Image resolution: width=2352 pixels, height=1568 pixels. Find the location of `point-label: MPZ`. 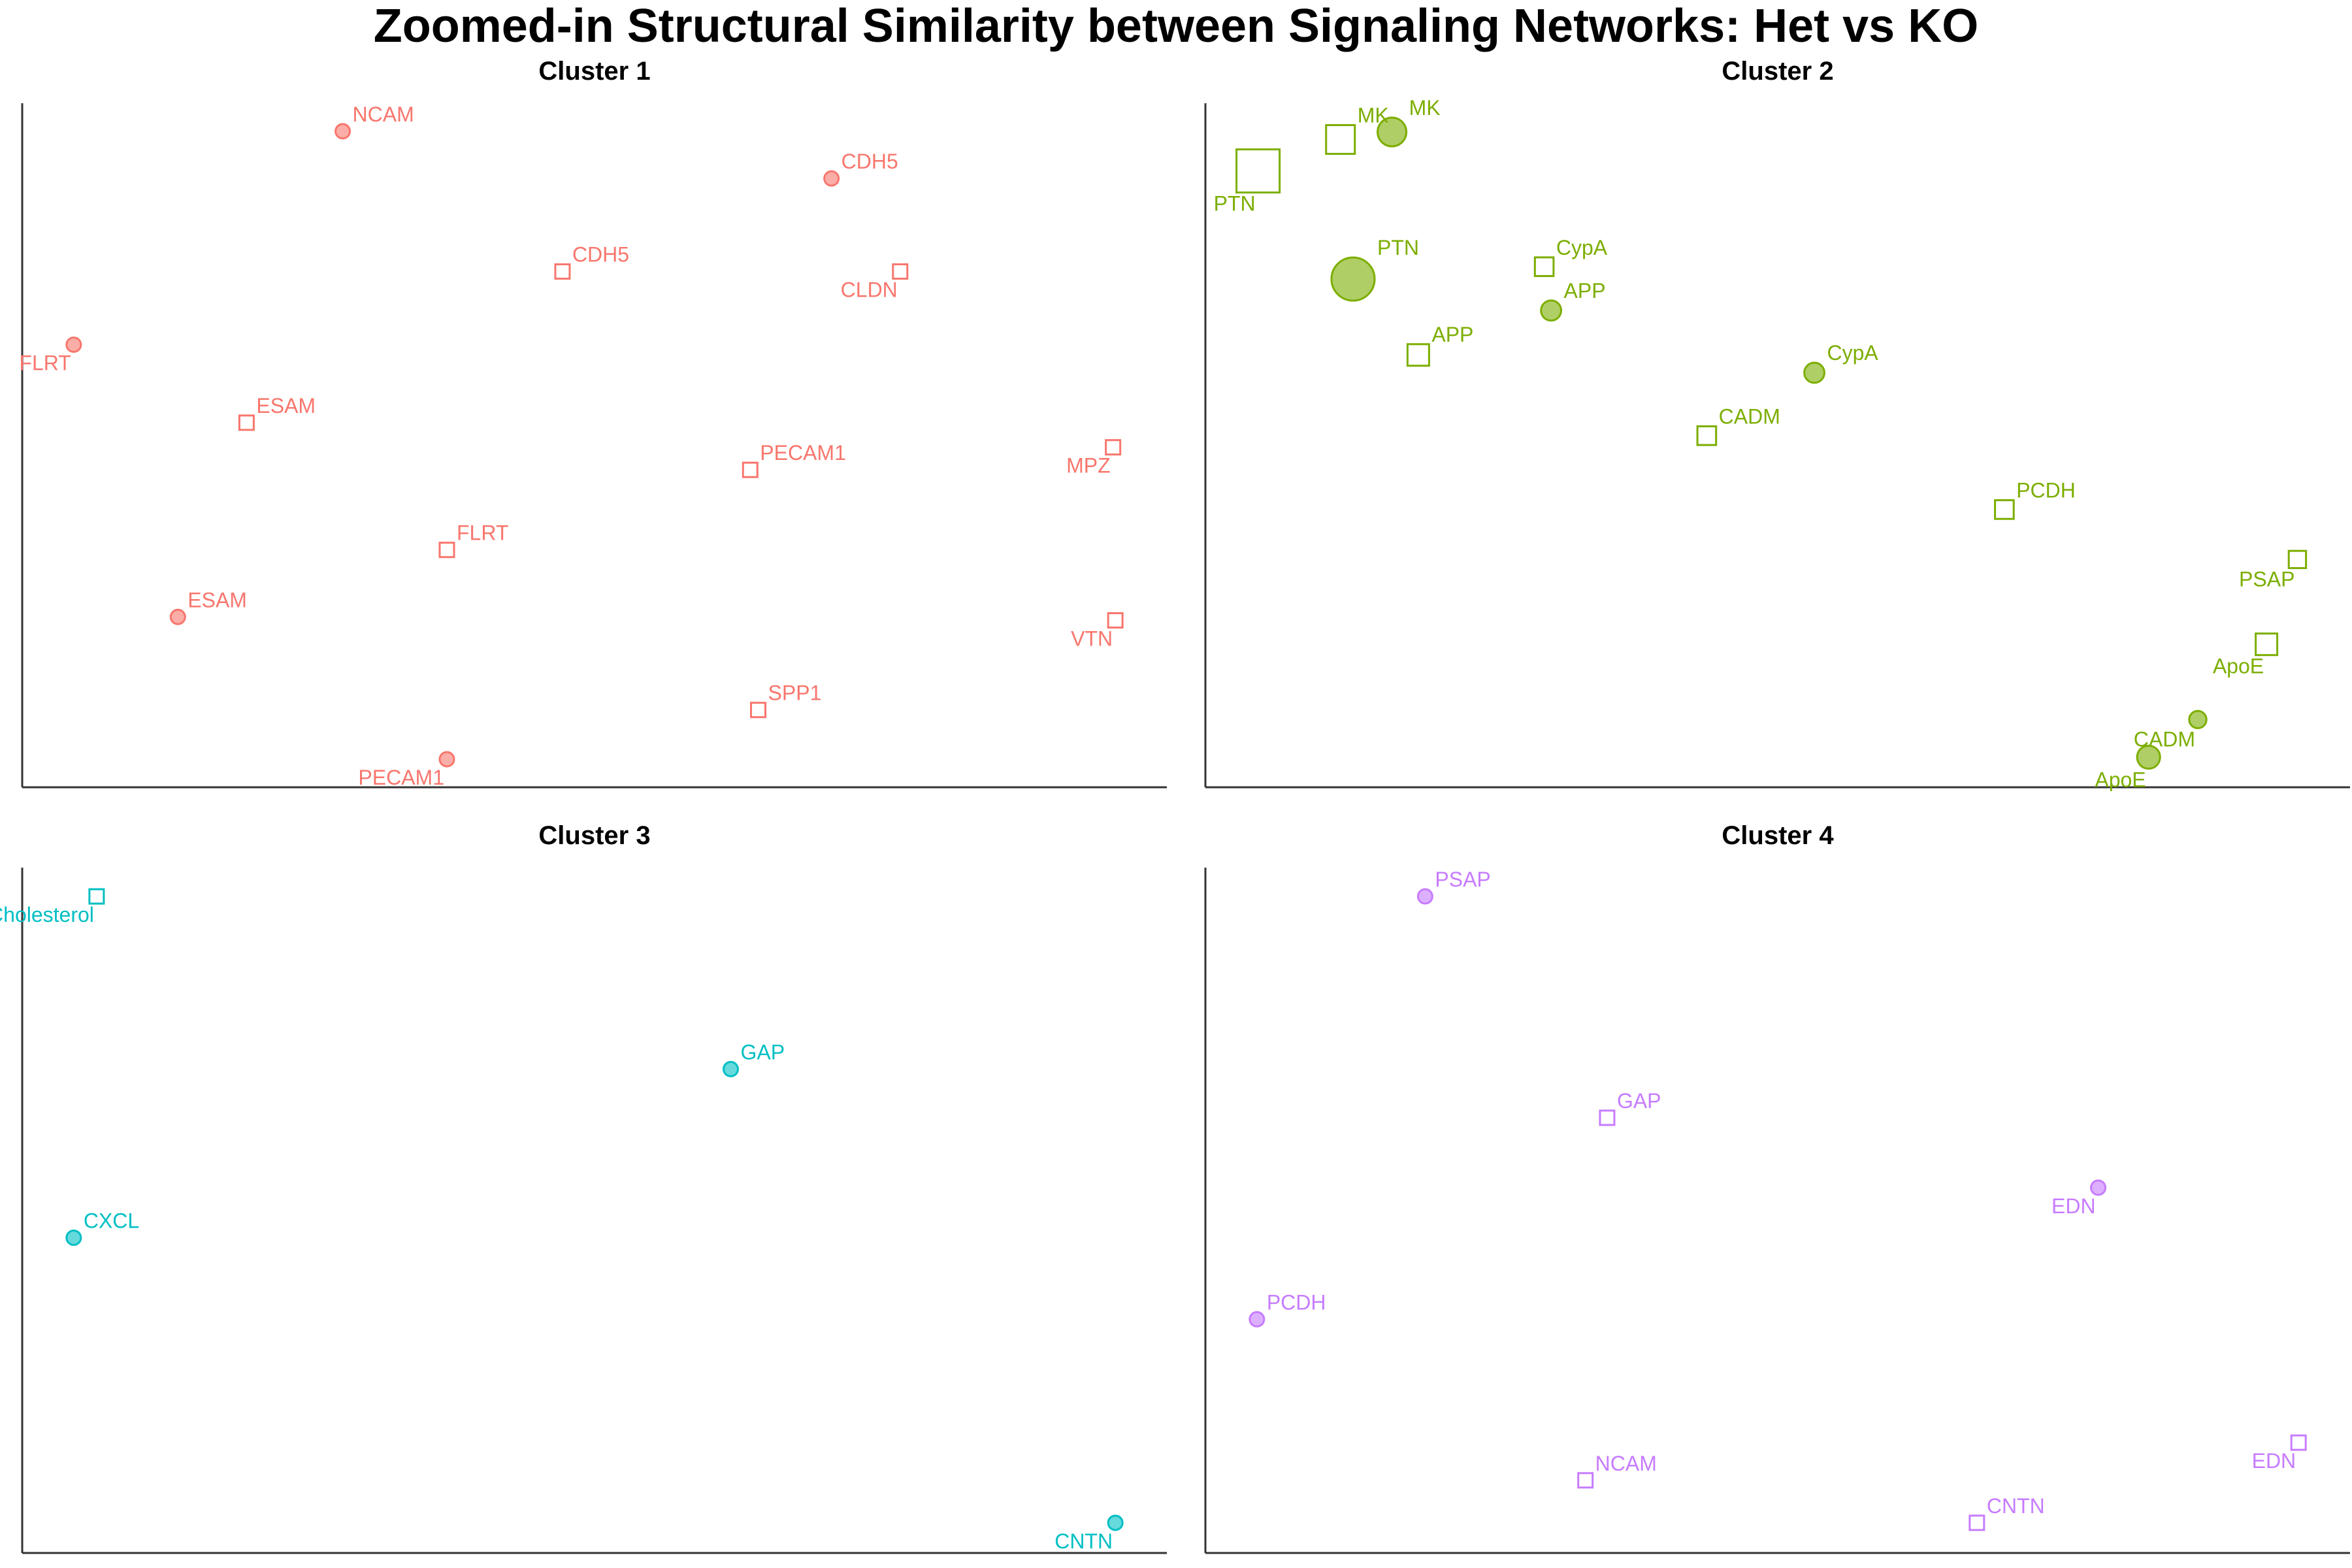

point-label: MPZ is located at coordinates (1088, 466).